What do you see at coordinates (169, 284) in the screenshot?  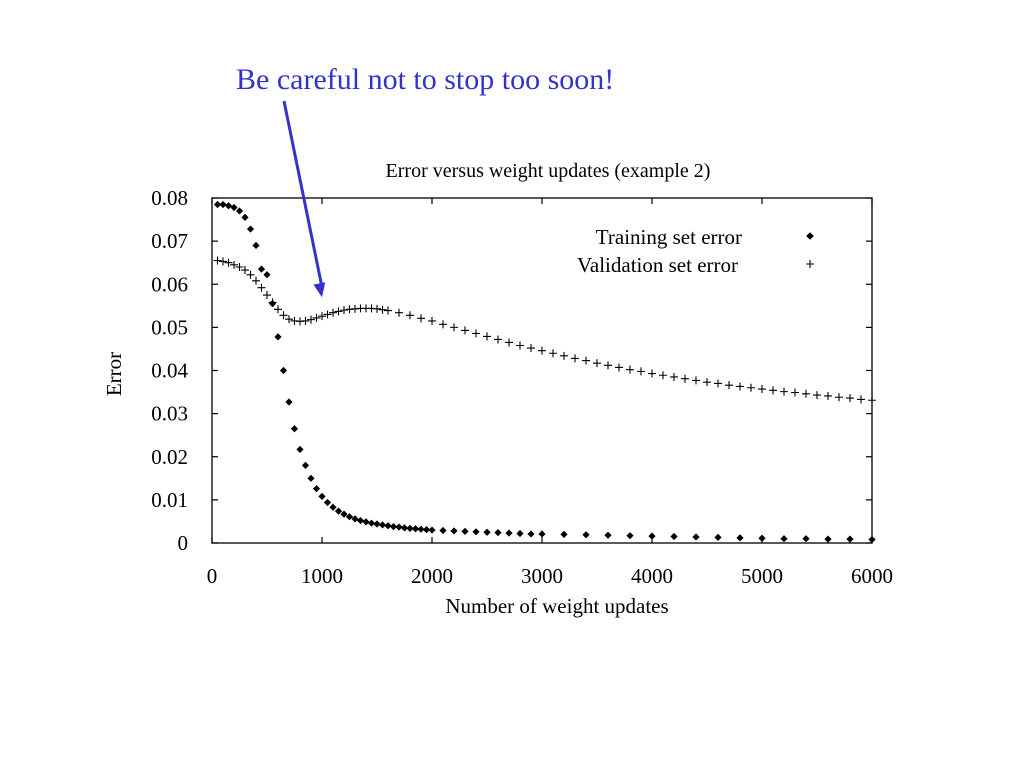 I see `y-tick-label: 0.06` at bounding box center [169, 284].